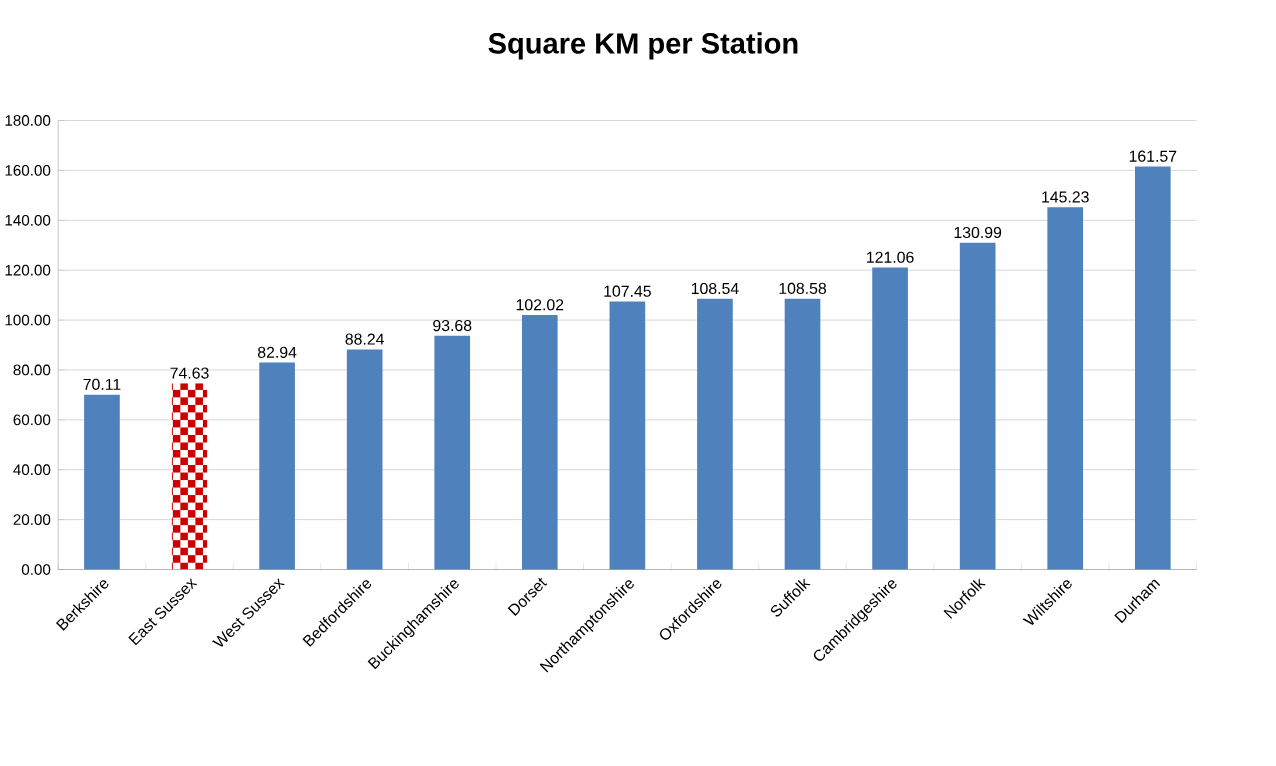 Image resolution: width=1276 pixels, height=766 pixels. I want to click on data-label: 88.24, so click(365, 339).